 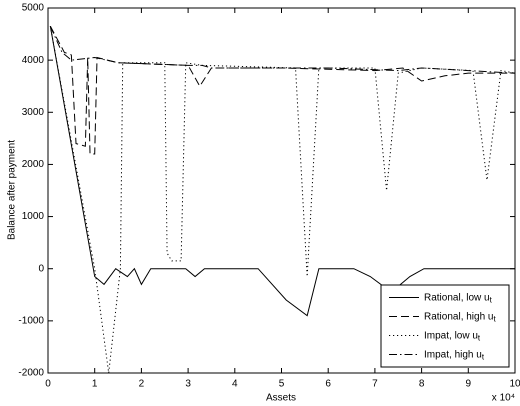 What do you see at coordinates (375, 384) in the screenshot?
I see `x-tick-label: 7` at bounding box center [375, 384].